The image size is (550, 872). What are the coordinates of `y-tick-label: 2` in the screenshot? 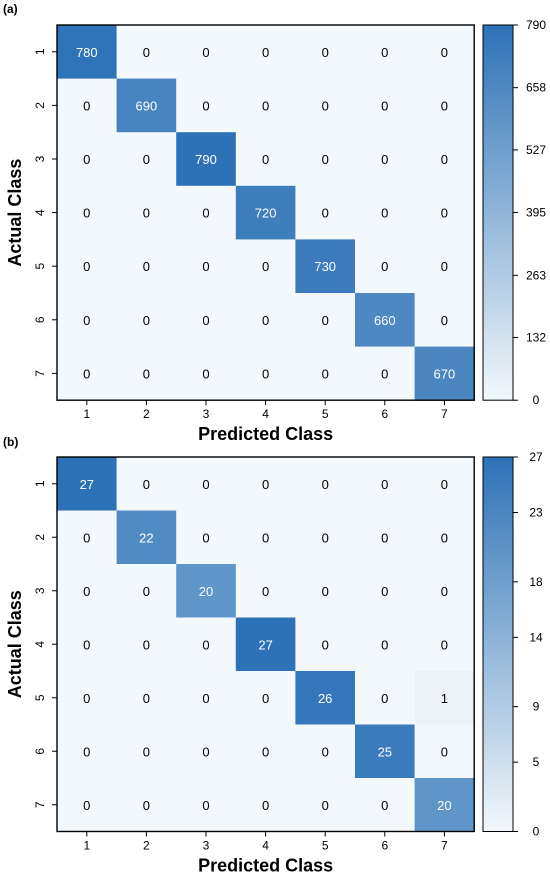 It's located at (40, 537).